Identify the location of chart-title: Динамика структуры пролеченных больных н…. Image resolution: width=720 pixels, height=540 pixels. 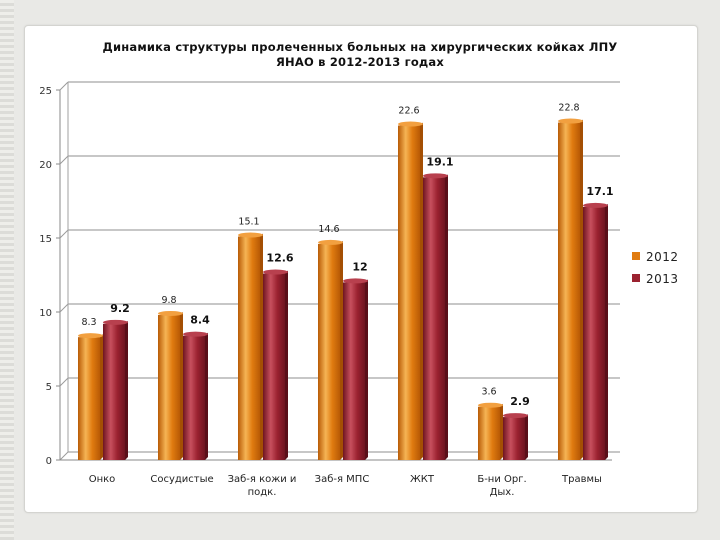
(360, 55).